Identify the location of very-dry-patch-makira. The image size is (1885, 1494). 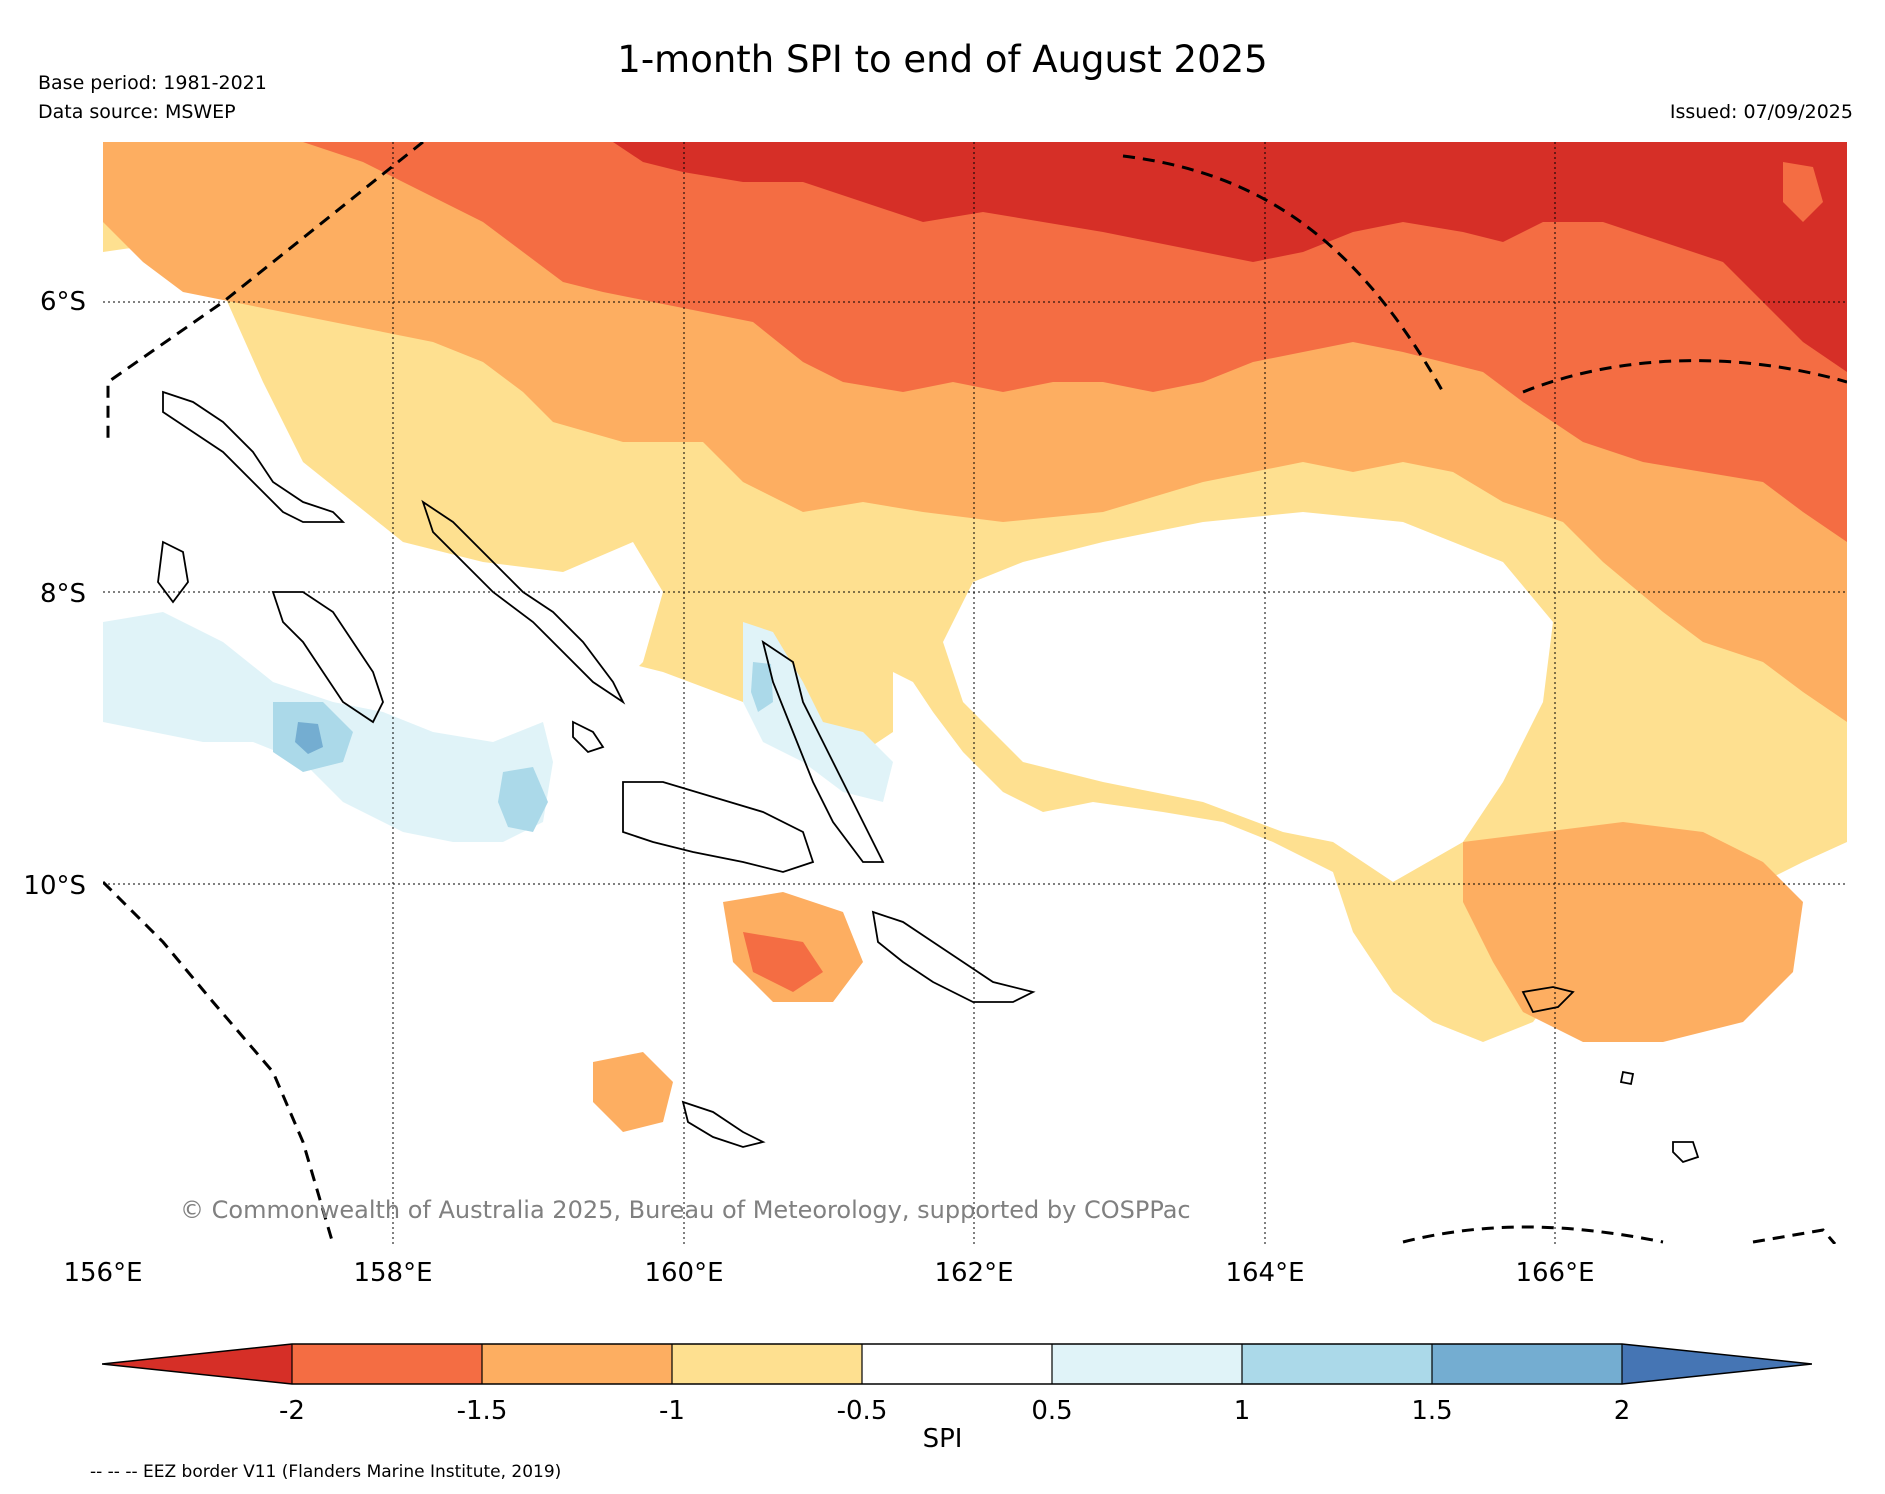
(783, 962).